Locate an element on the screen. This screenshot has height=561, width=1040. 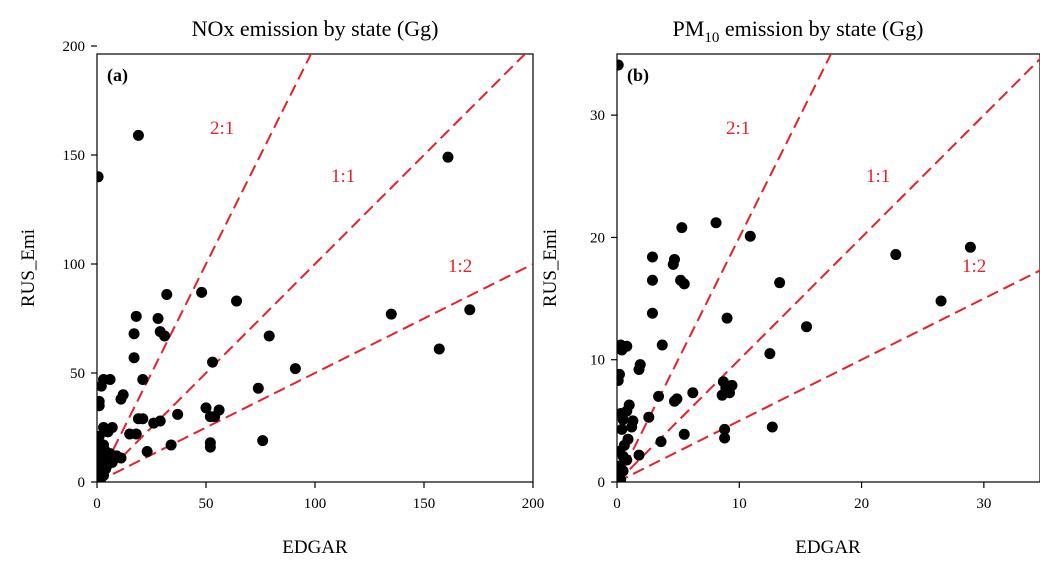
panel-b-x-tick-label-0: 0 is located at coordinates (617, 504).